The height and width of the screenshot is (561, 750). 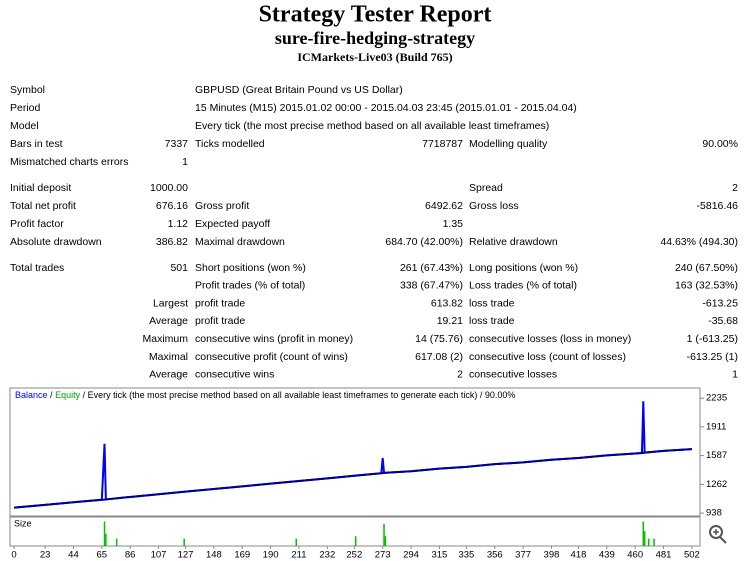 What do you see at coordinates (13, 555) in the screenshot?
I see `x-tick-label: 0` at bounding box center [13, 555].